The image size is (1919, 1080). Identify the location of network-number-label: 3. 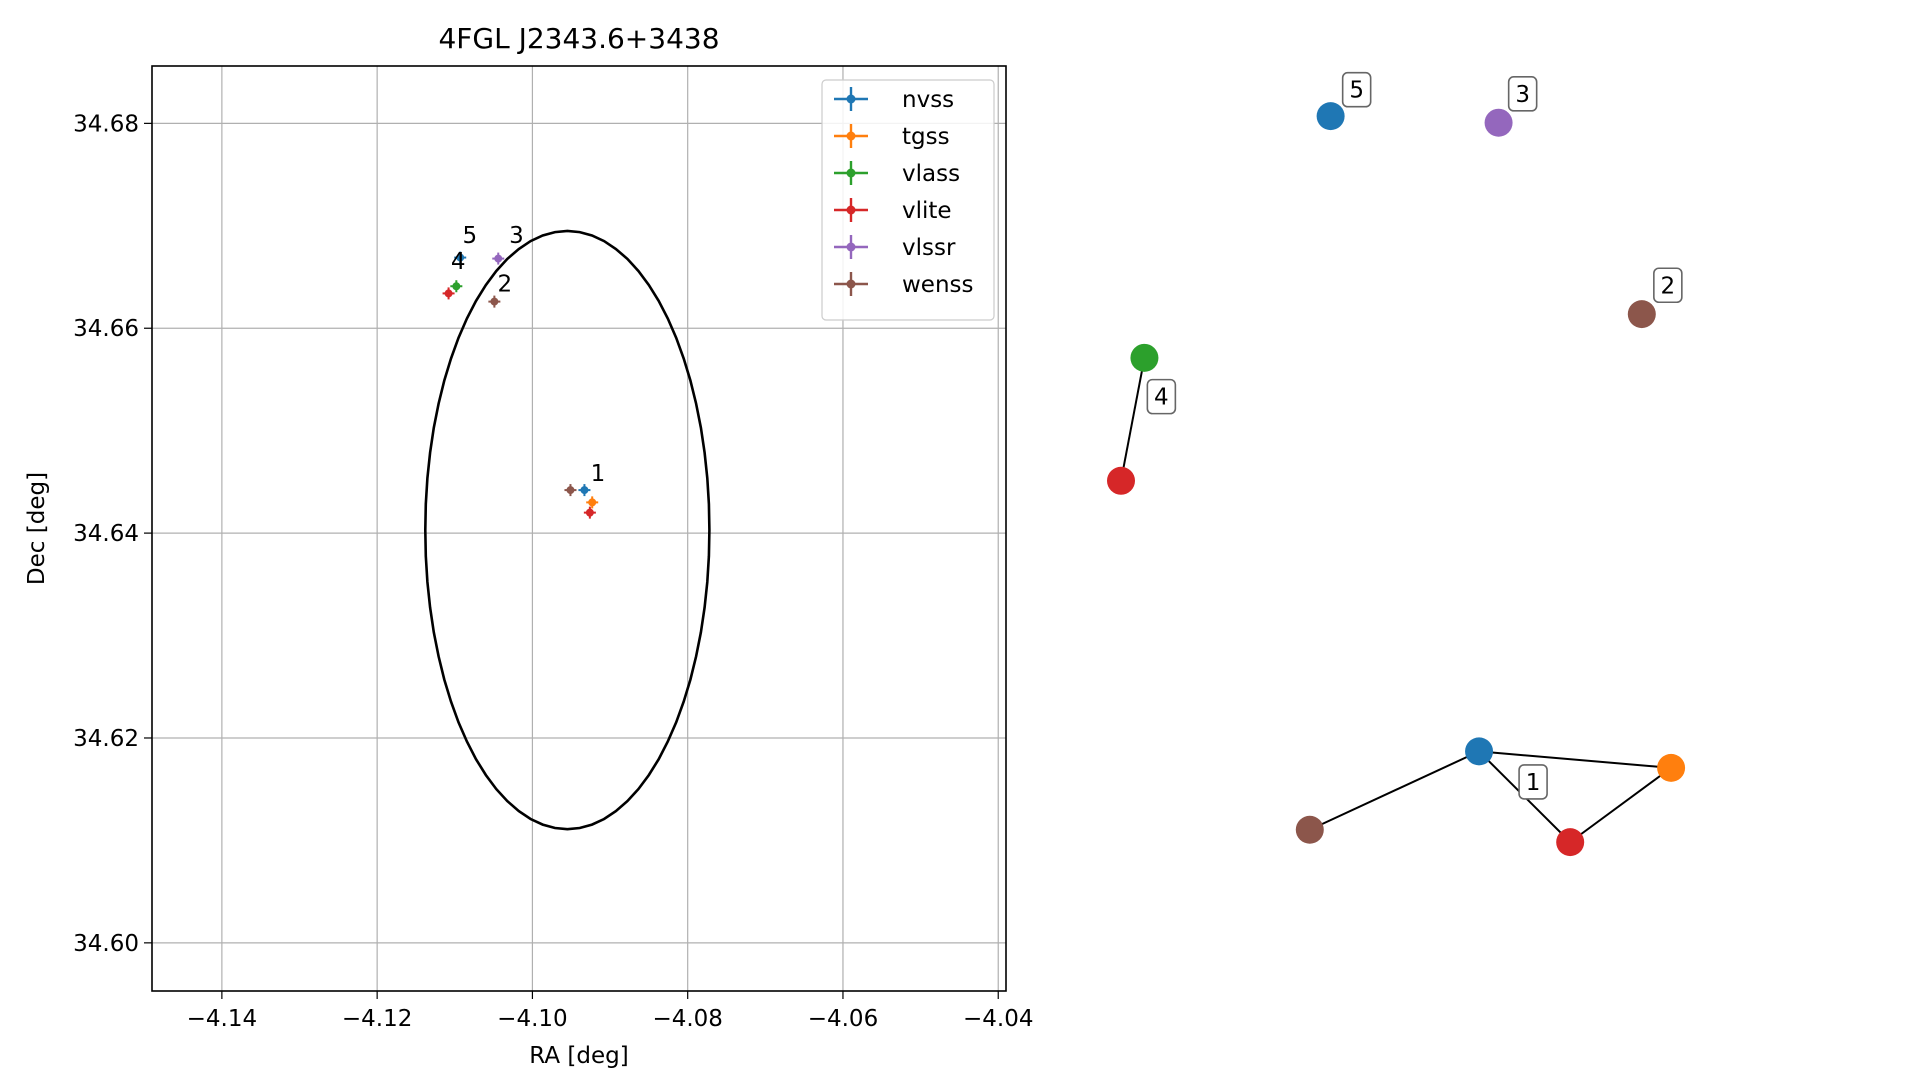
(1522, 94).